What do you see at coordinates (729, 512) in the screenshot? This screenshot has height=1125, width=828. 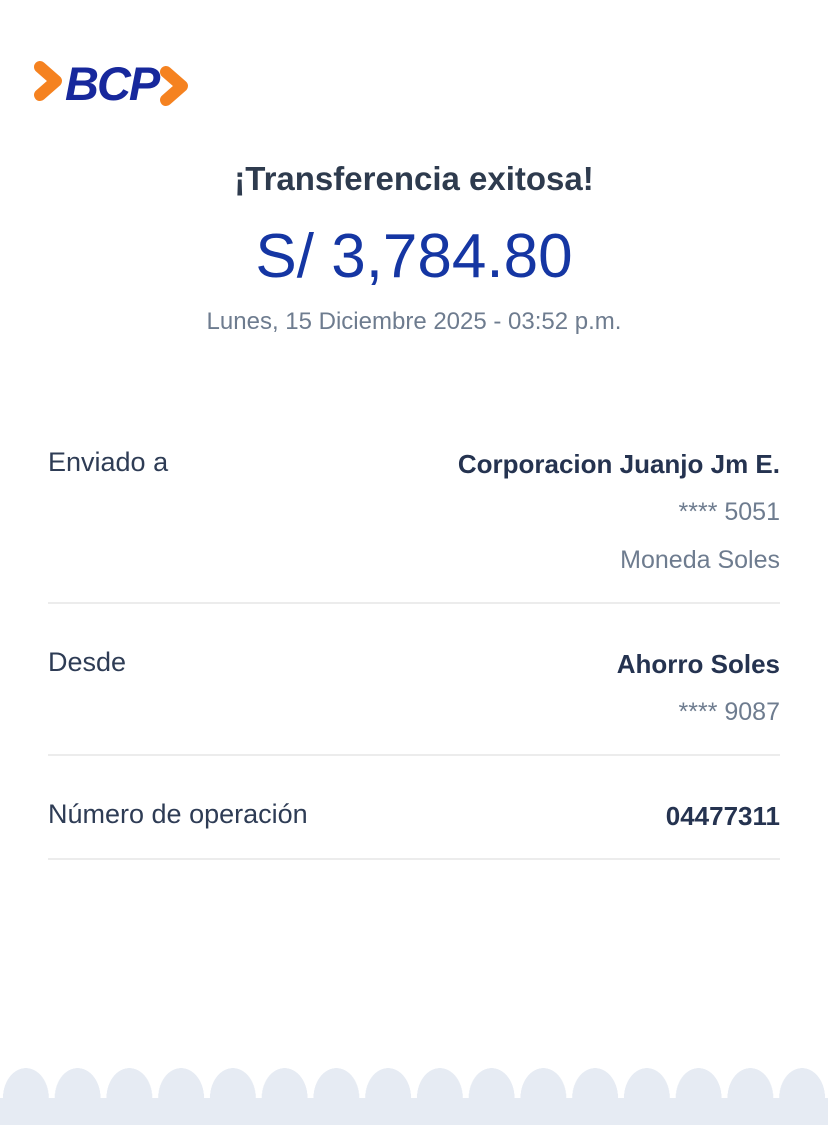 I see `recipient-account-masked: **** 5051` at bounding box center [729, 512].